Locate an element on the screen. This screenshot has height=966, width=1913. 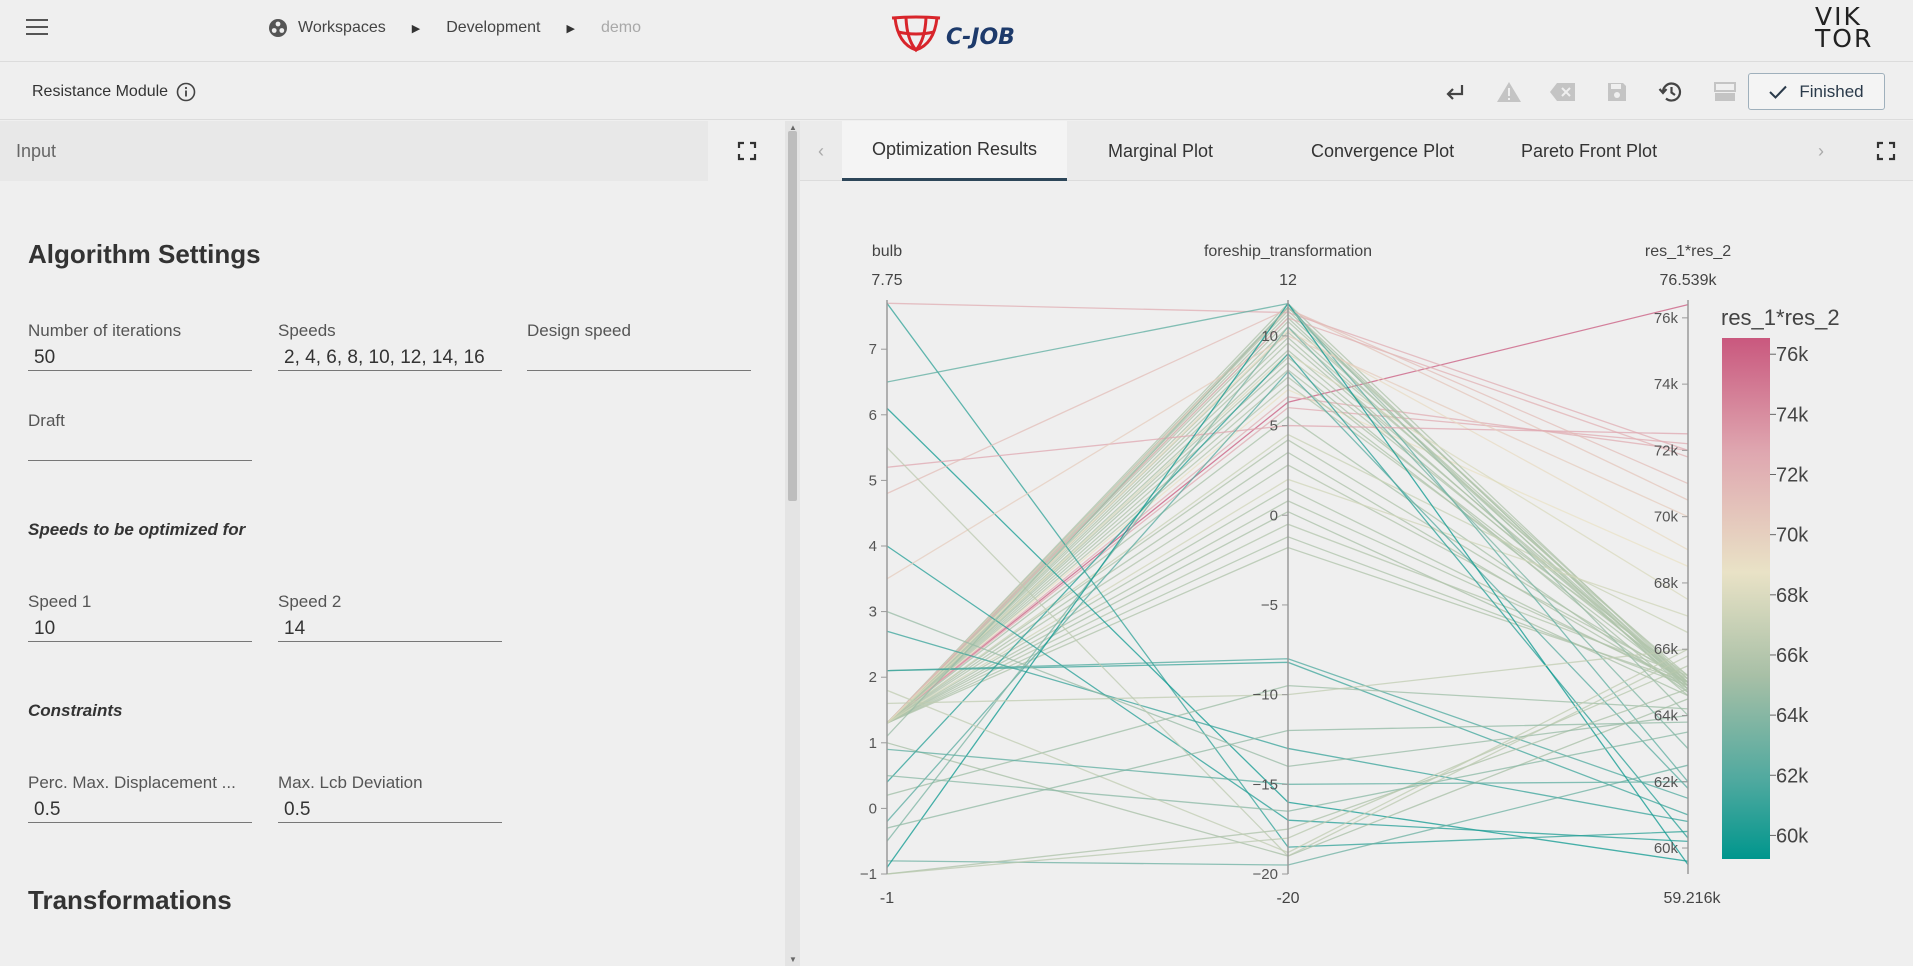
iterations-label: Number of iterations is located at coordinates (105, 330).